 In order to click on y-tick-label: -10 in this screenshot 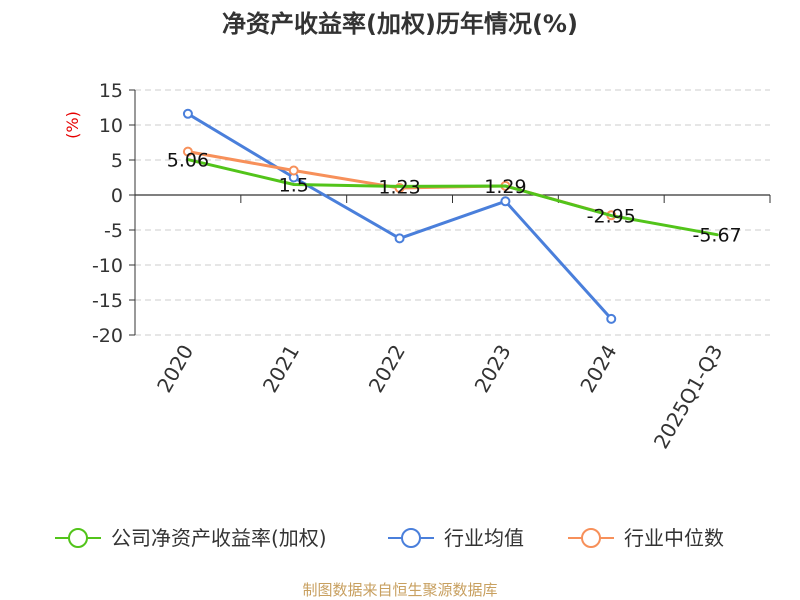, I will do `click(107, 266)`.